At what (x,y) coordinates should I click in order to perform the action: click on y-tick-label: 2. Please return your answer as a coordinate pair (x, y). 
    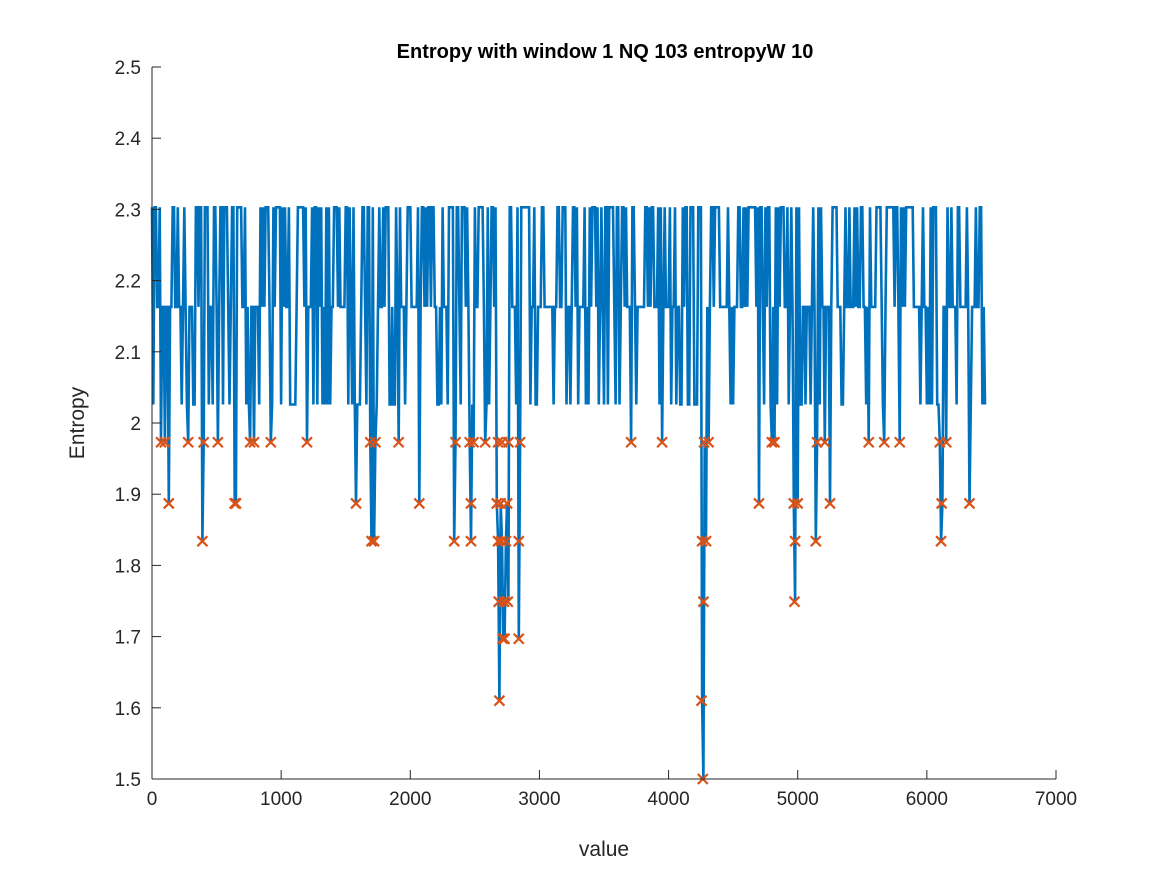
    Looking at the image, I should click on (135, 424).